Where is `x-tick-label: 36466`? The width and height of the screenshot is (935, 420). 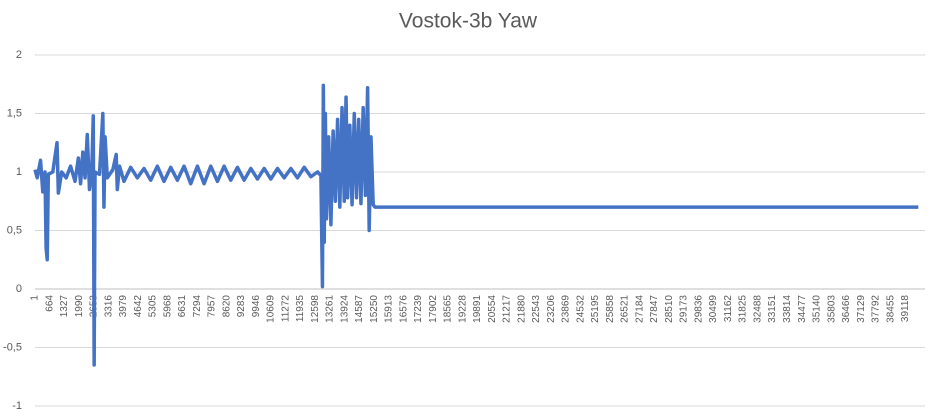
x-tick-label: 36466 is located at coordinates (846, 309).